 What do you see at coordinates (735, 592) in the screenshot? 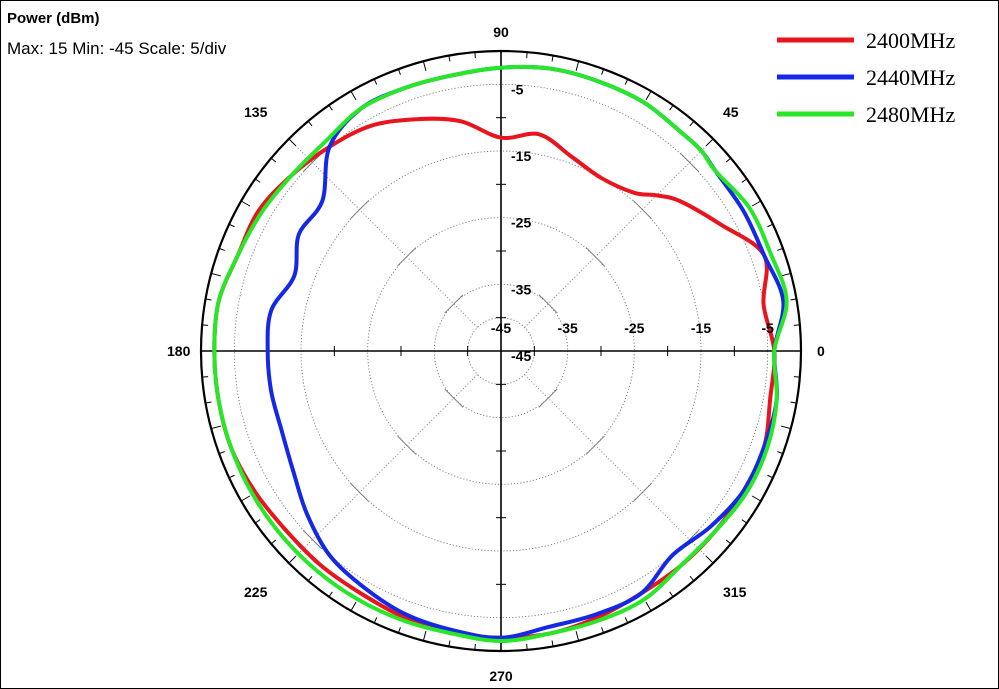
I see `angle-label-315: 315` at bounding box center [735, 592].